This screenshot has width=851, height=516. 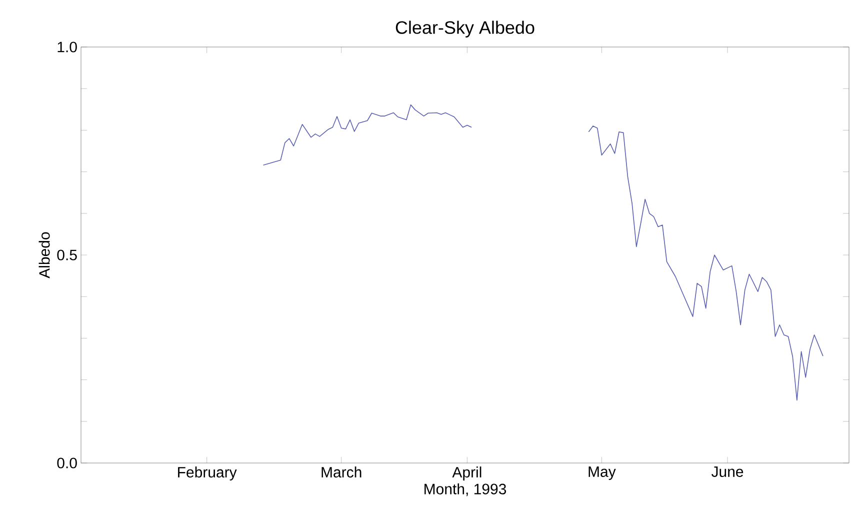 What do you see at coordinates (727, 471) in the screenshot?
I see `x-tick-label: June` at bounding box center [727, 471].